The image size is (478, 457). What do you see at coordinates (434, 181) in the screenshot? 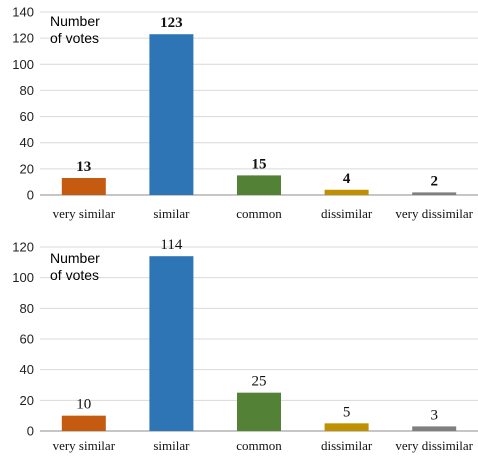
I see `data-label: 2` at bounding box center [434, 181].